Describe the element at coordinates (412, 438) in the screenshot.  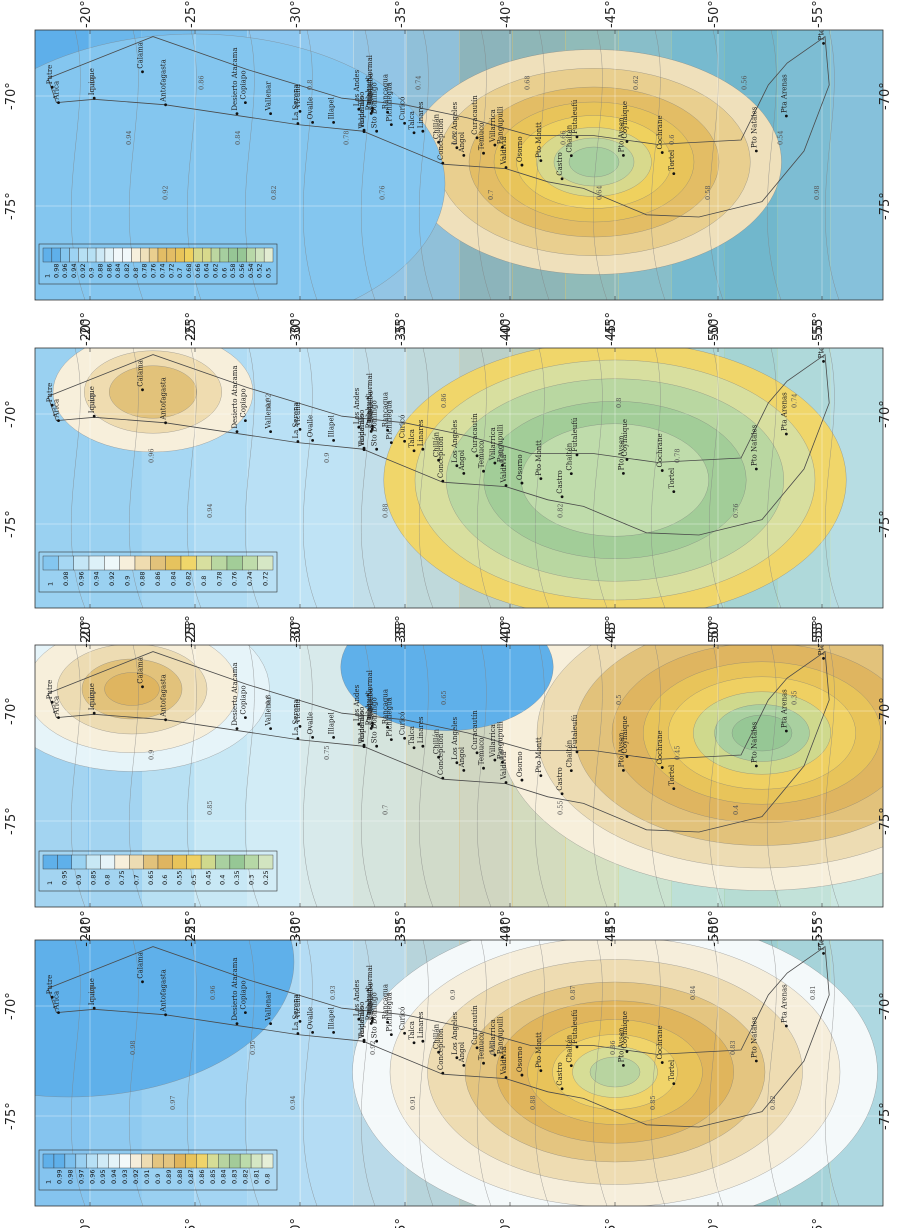
I see `city-label: Talca` at that location.